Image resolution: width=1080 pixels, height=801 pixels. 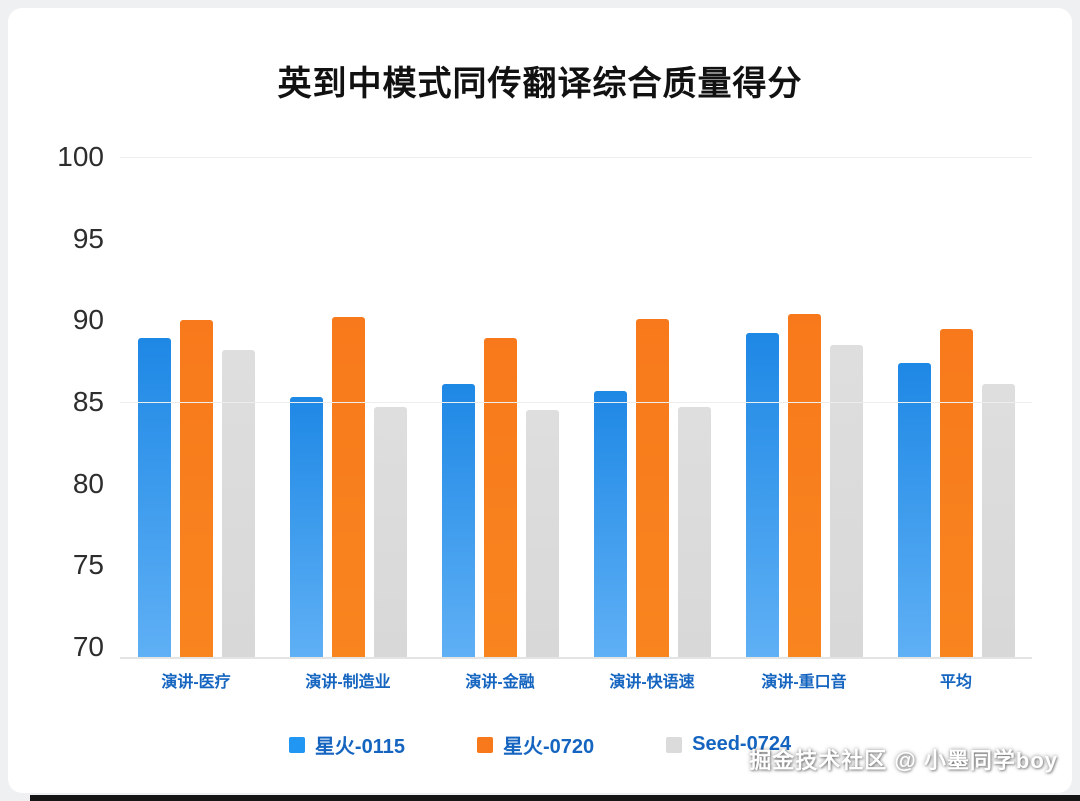 What do you see at coordinates (548, 747) in the screenshot?
I see `legend-label: 星火-0720` at bounding box center [548, 747].